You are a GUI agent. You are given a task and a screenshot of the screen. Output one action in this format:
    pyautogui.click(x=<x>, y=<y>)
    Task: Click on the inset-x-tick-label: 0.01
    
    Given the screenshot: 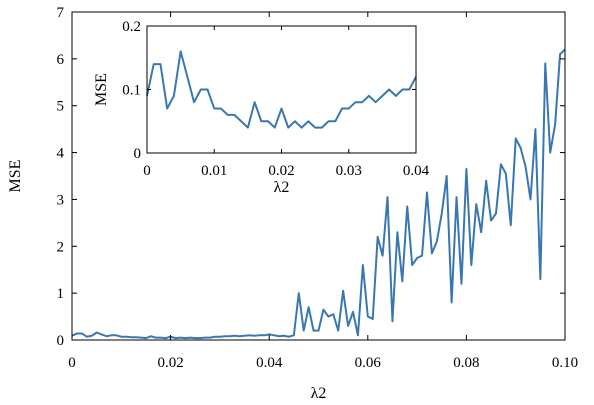 What is the action you would take?
    pyautogui.click(x=214, y=171)
    